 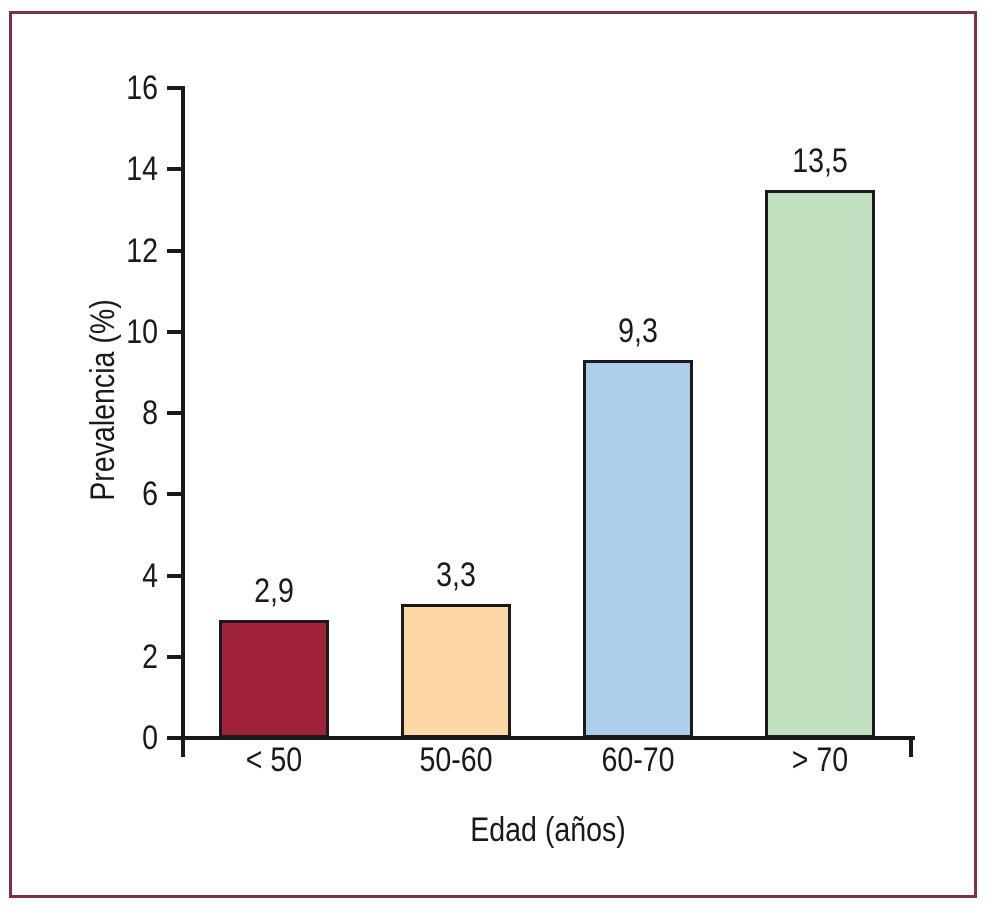 What do you see at coordinates (150, 413) in the screenshot?
I see `y-axis-tick-label: 8` at bounding box center [150, 413].